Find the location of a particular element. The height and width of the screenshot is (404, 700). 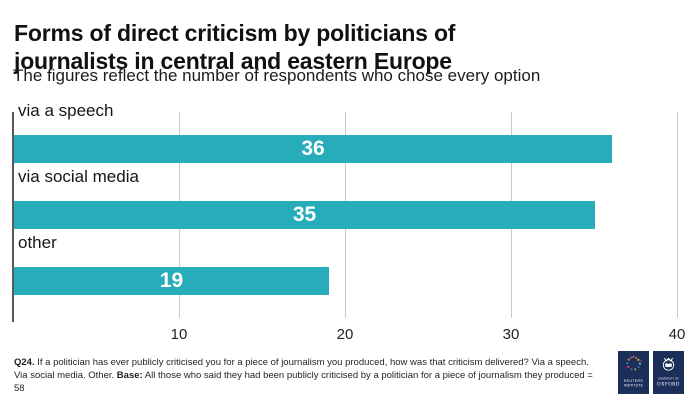

x-tick-label: 10 is located at coordinates (179, 334).